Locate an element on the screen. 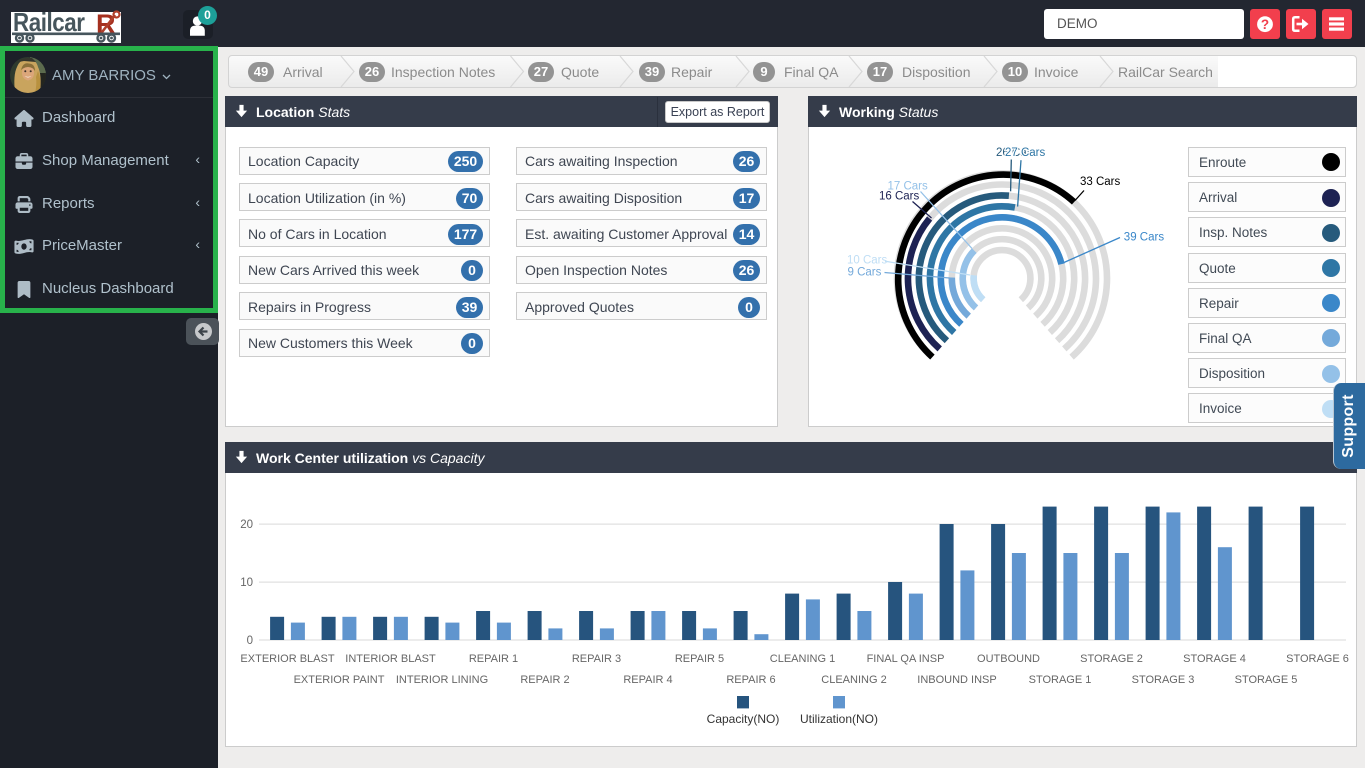  svg-text: R is located at coordinates (106, 24).